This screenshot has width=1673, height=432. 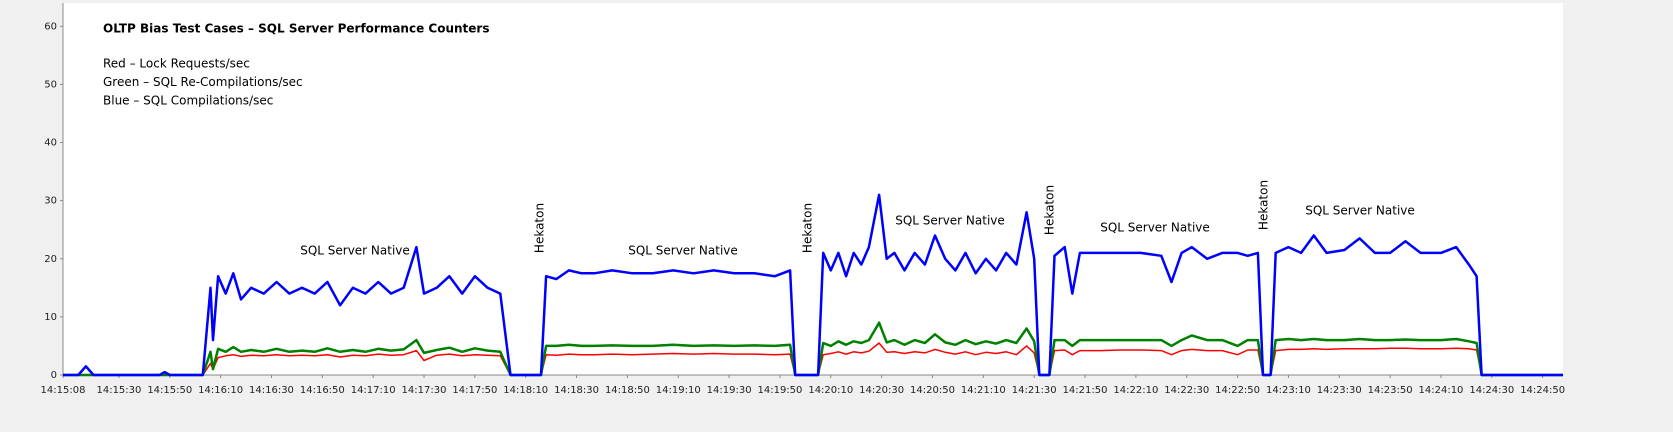 I want to click on x-tick-label: 14:18:30, so click(x=576, y=390).